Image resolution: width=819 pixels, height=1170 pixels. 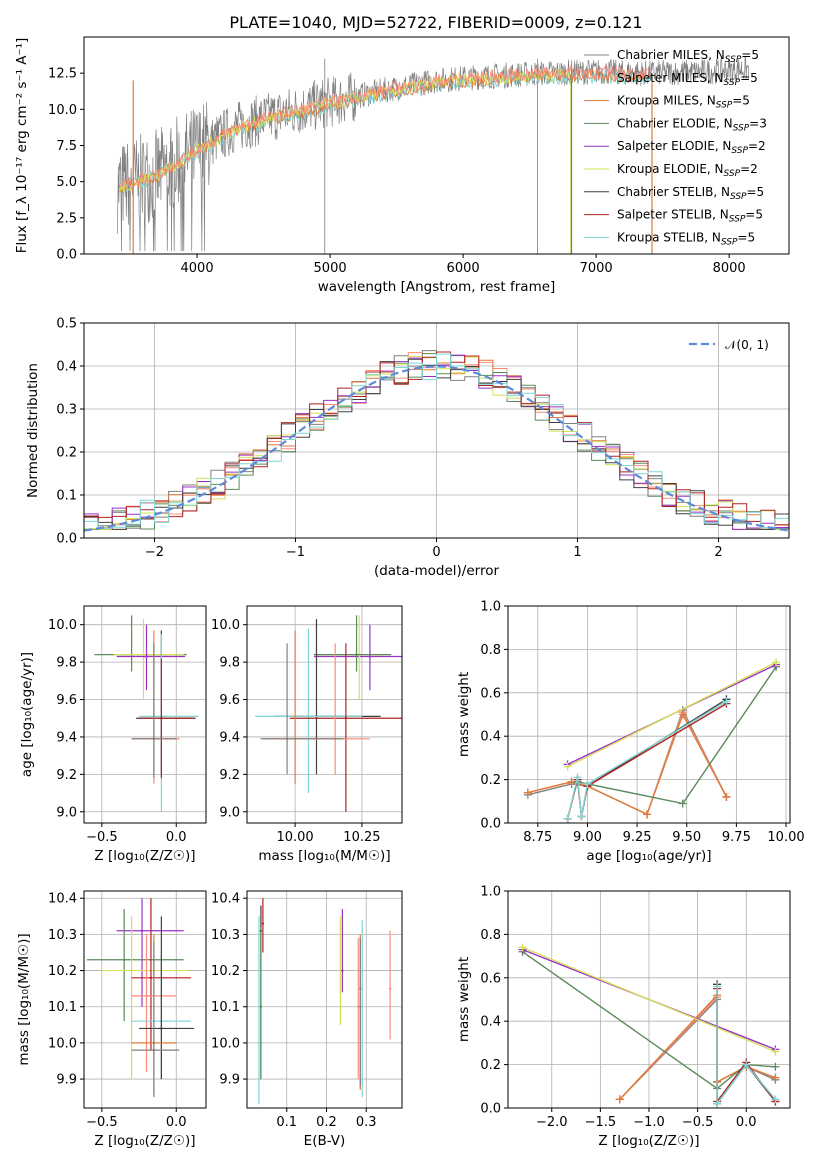 I want to click on y-tick-label: 10.3, so click(x=225, y=935).